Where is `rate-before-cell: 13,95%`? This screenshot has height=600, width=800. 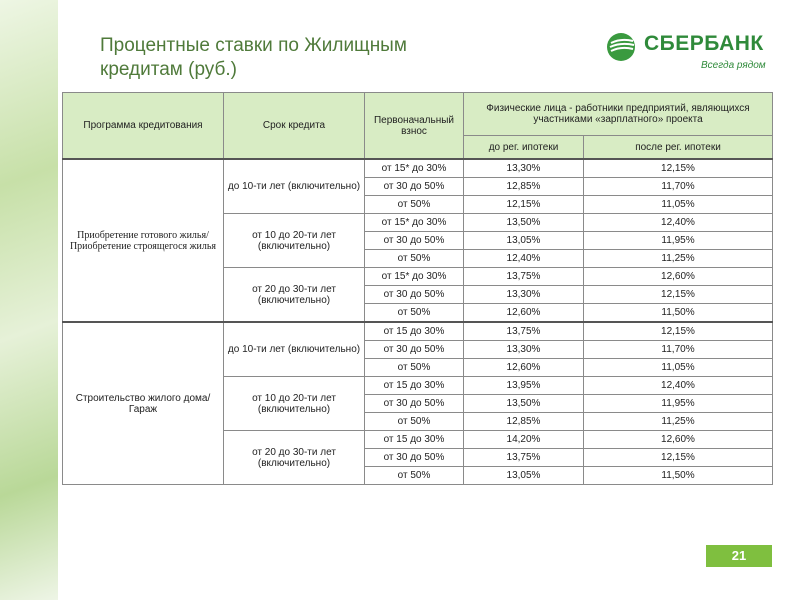
rate-before-cell: 13,95% is located at coordinates (523, 385).